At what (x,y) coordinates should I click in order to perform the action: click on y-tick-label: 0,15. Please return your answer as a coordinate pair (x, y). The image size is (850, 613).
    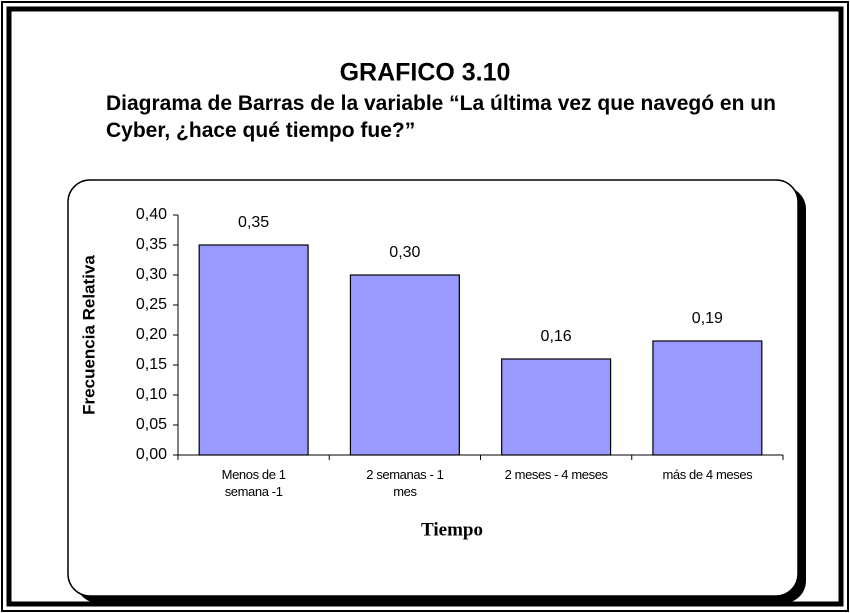
    Looking at the image, I should click on (151, 364).